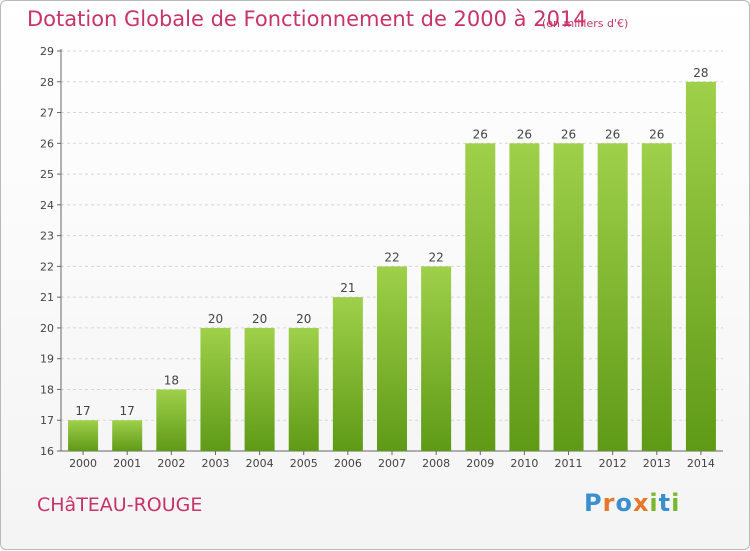  I want to click on data-label: 18, so click(171, 380).